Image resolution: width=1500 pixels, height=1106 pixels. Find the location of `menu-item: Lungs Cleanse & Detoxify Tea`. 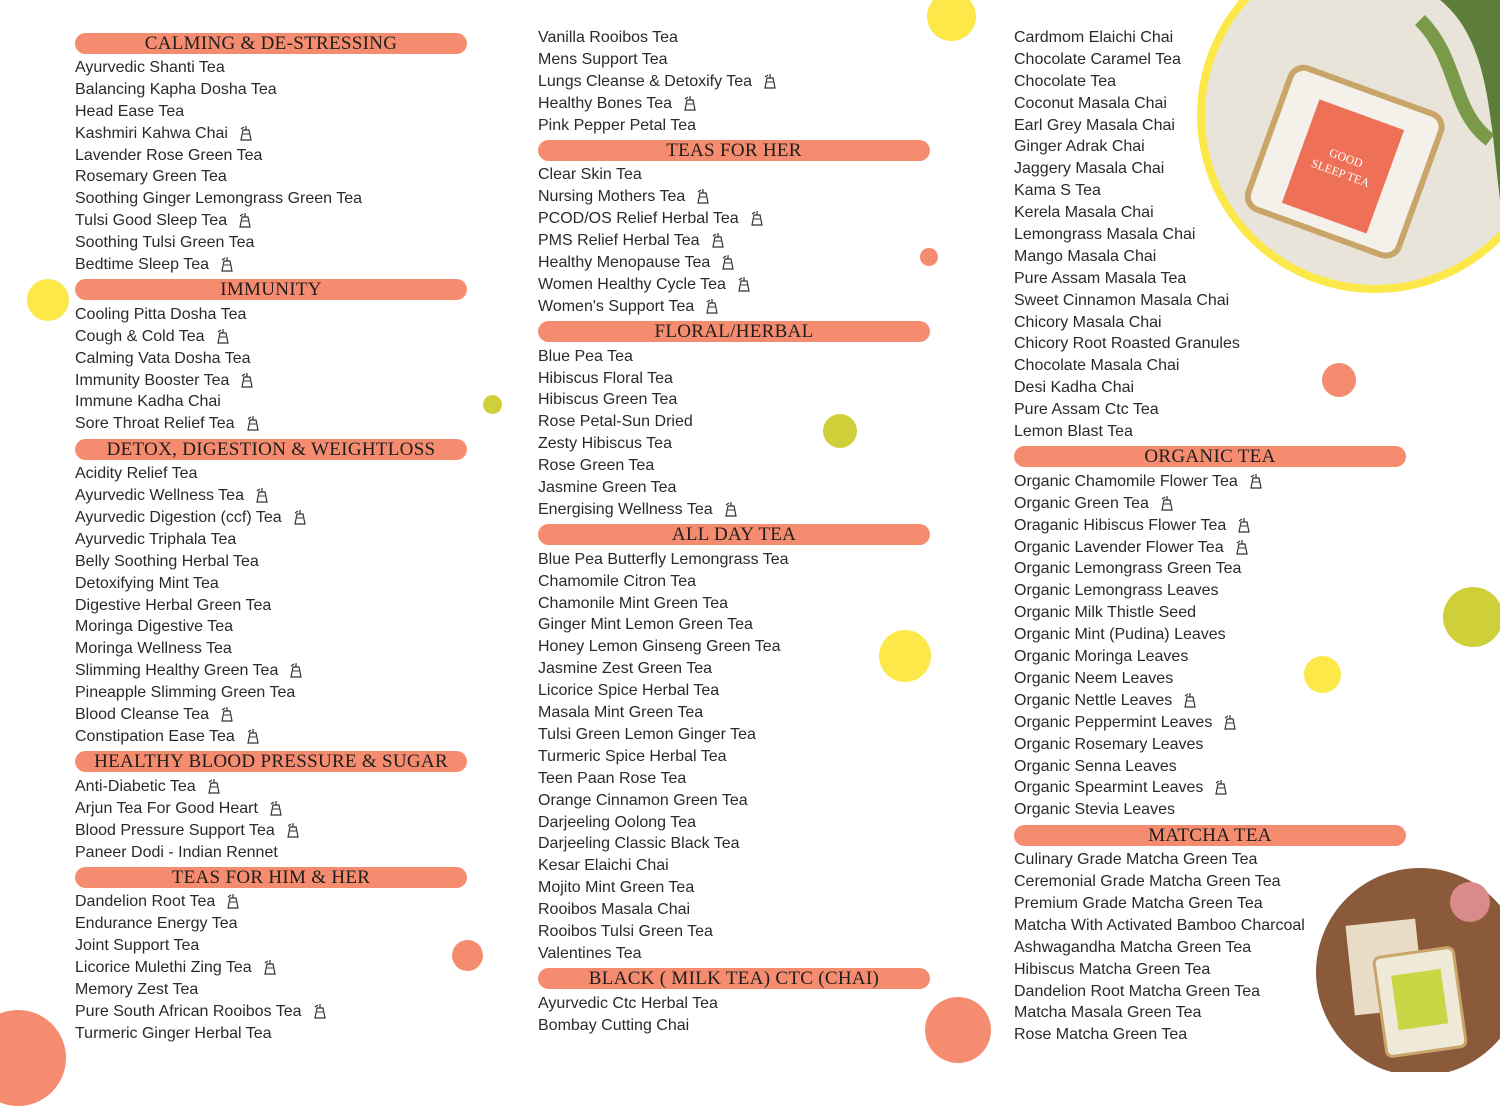

menu-item: Lungs Cleanse & Detoxify Tea is located at coordinates (734, 82).